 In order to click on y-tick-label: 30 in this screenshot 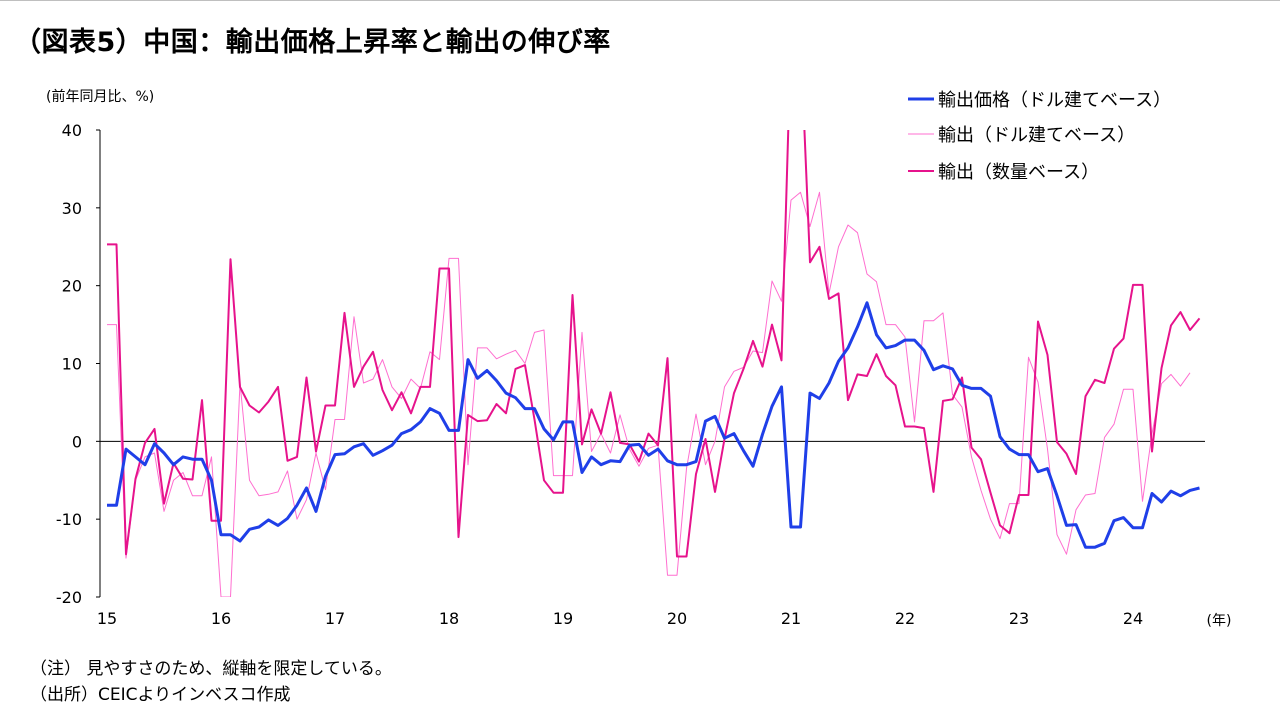, I will do `click(72, 208)`.